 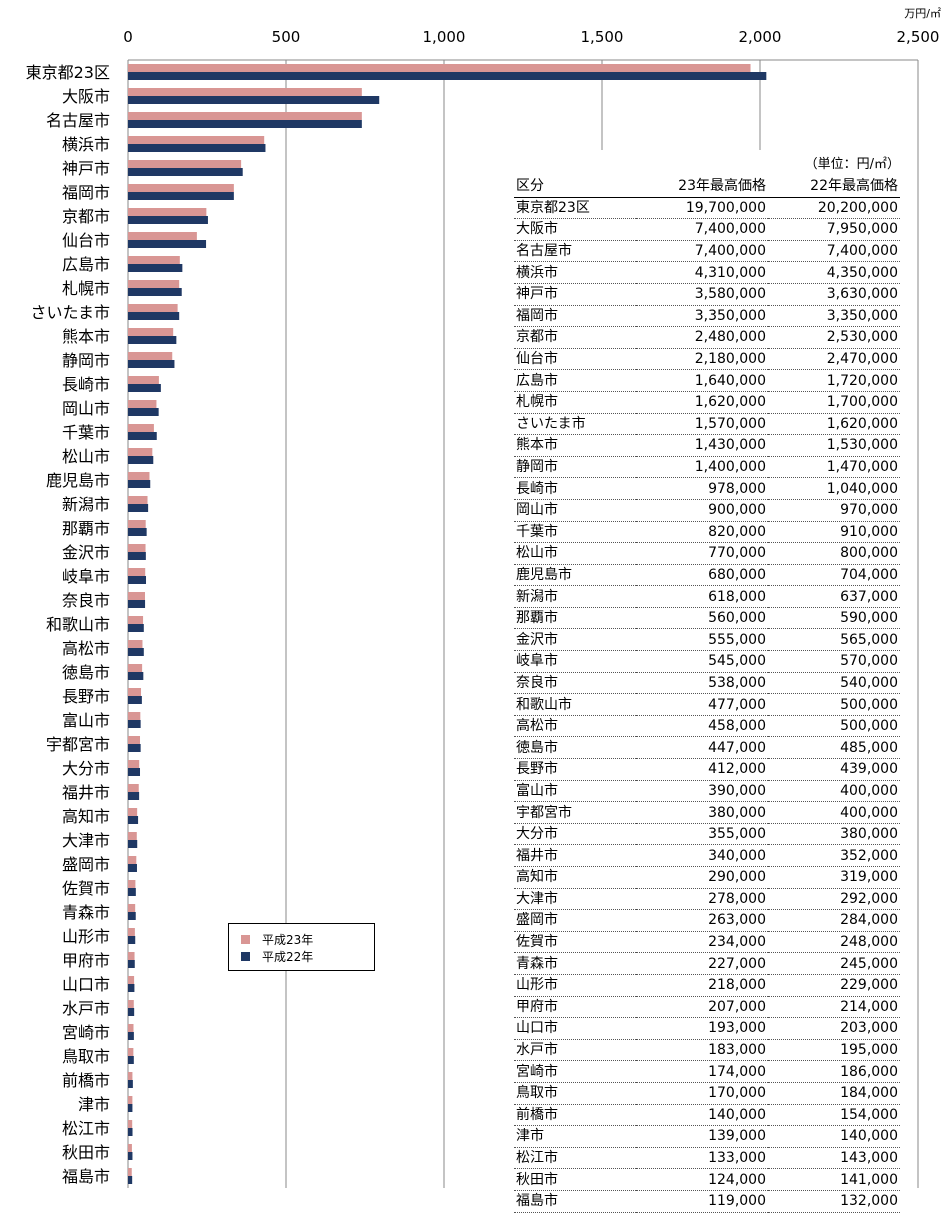 What do you see at coordinates (702, 661) in the screenshot?
I see `table-cell-2011: 545,000` at bounding box center [702, 661].